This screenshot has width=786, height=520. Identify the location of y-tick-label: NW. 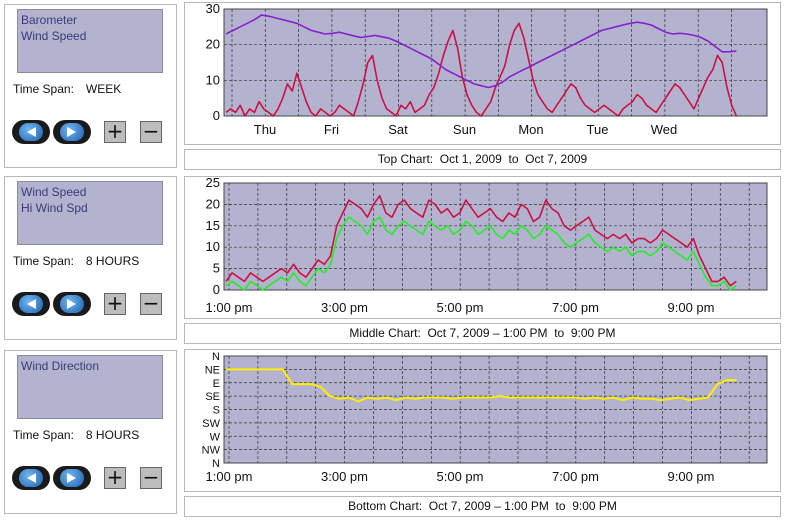
(211, 451).